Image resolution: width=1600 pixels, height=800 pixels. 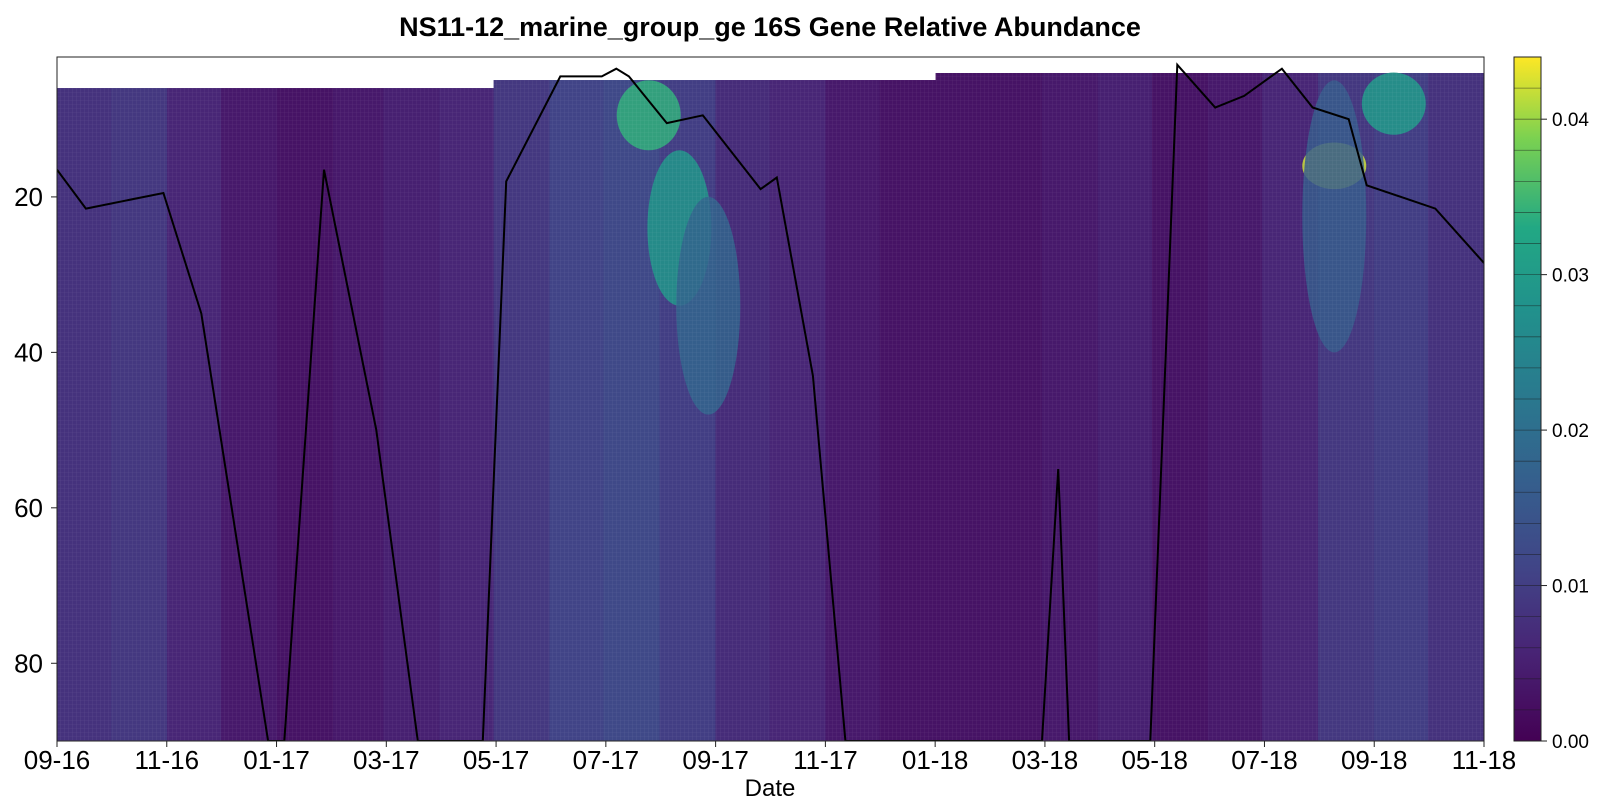 What do you see at coordinates (935, 760) in the screenshot?
I see `x-tick-label: 01-18` at bounding box center [935, 760].